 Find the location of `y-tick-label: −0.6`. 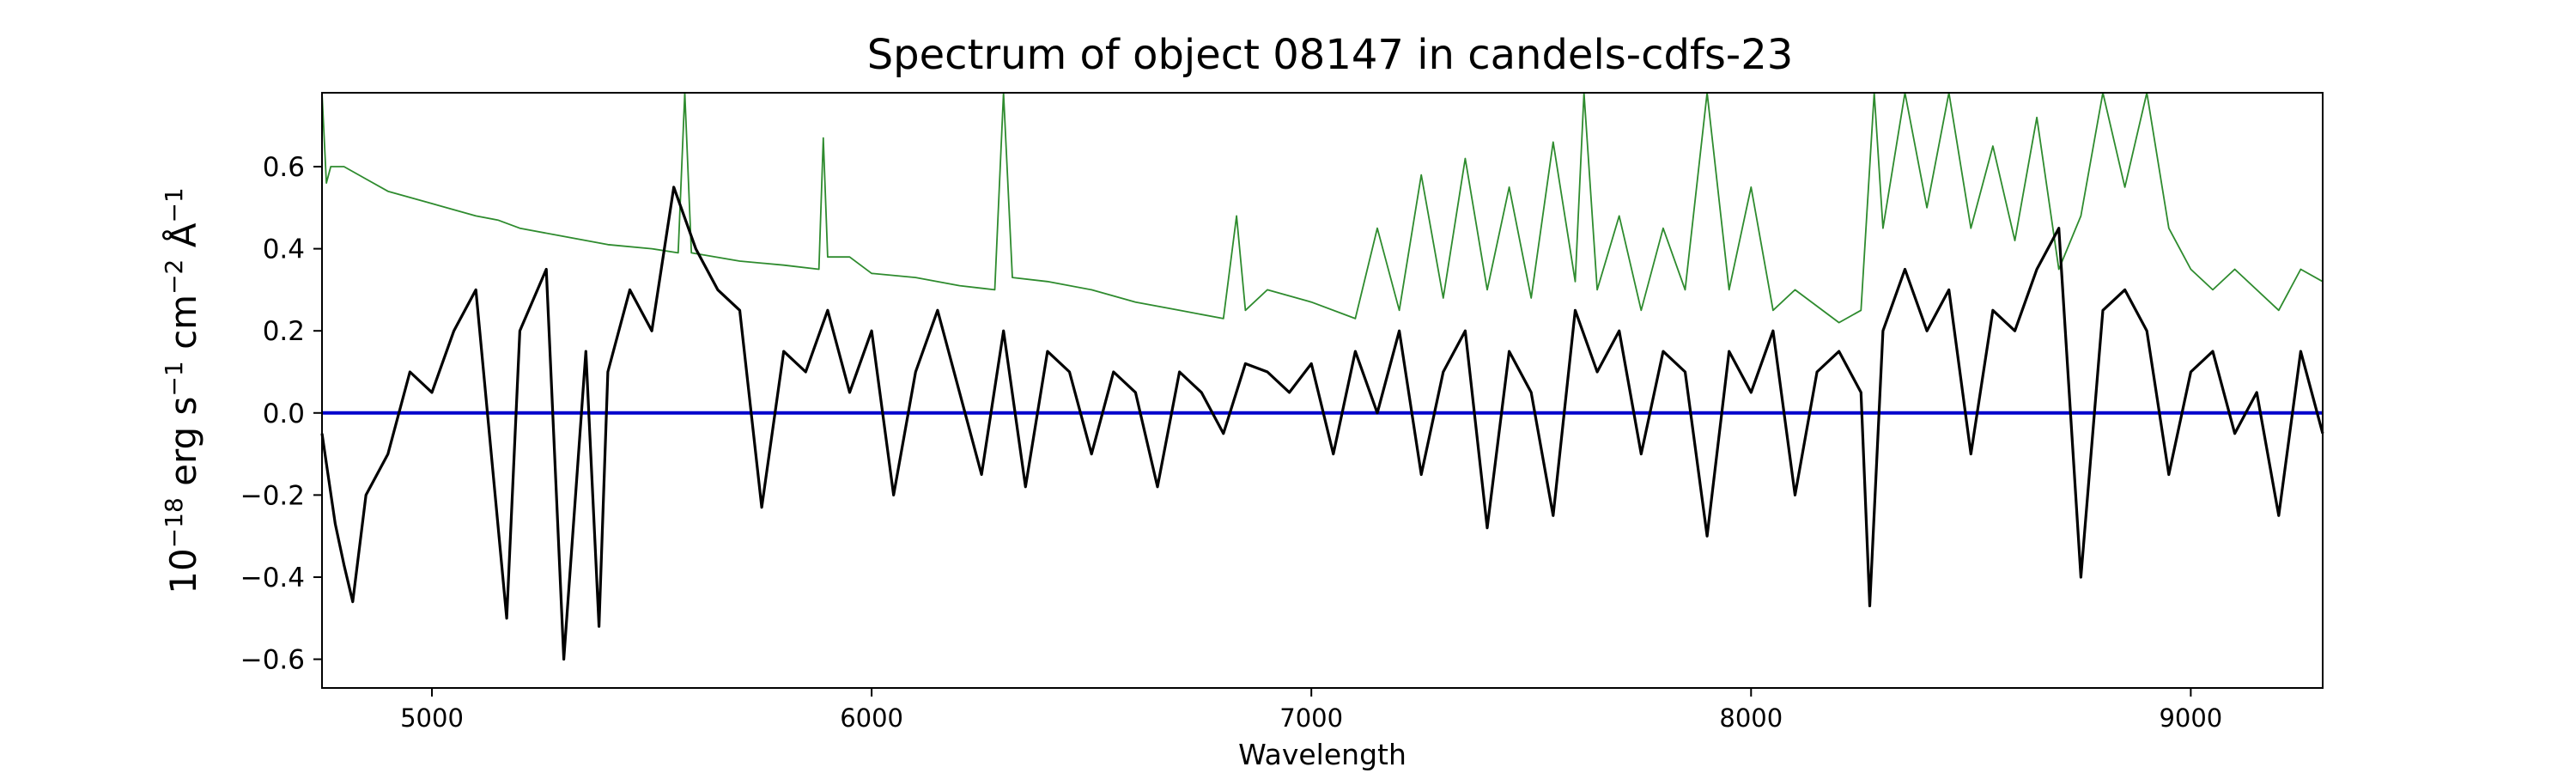

y-tick-label: −0.6 is located at coordinates (272, 660).